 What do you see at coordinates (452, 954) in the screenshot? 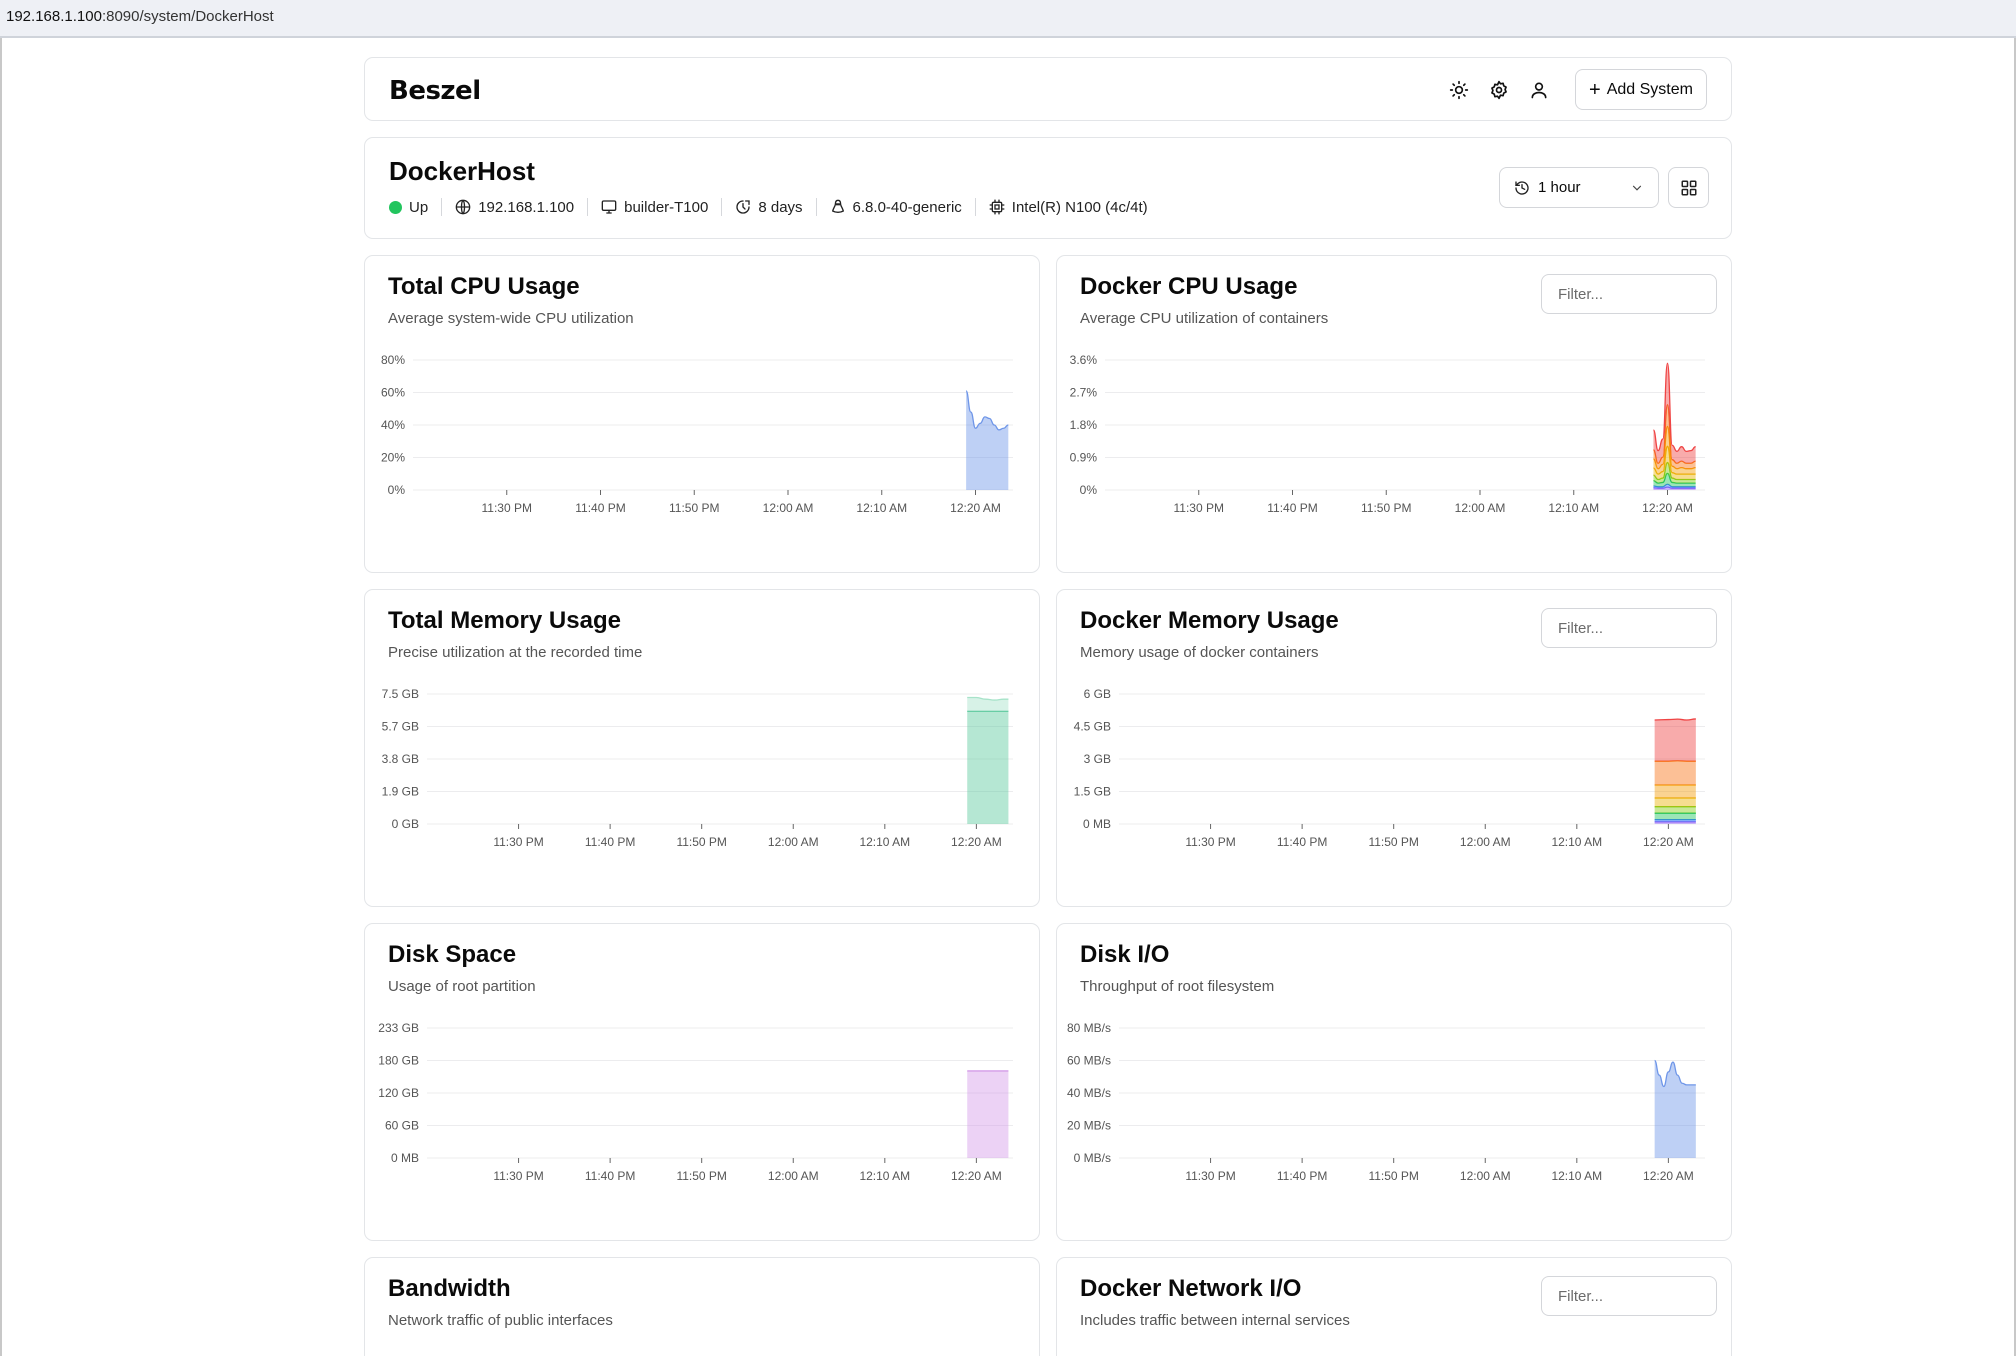
I see `chart-title: Disk Space` at bounding box center [452, 954].